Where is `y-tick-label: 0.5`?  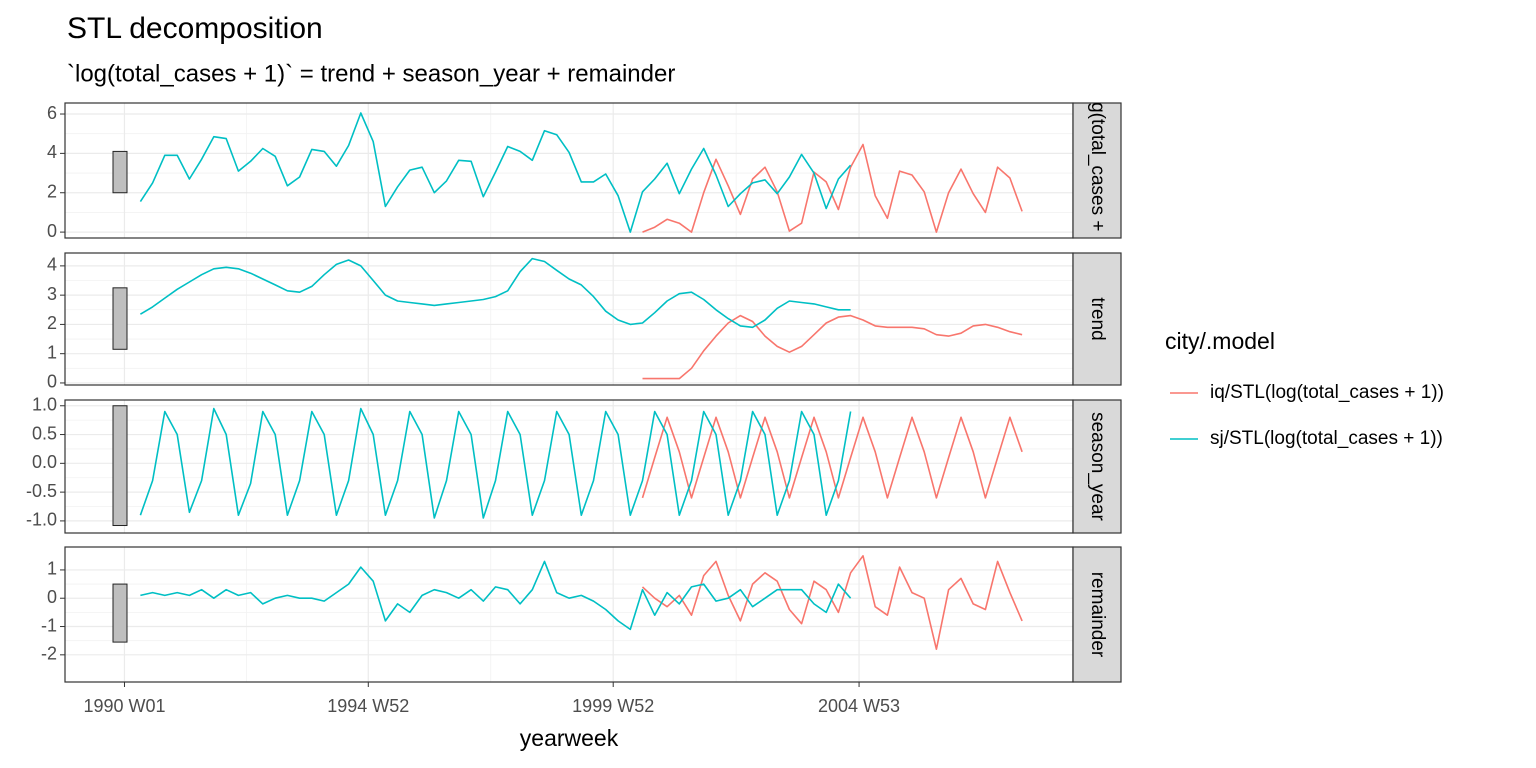 y-tick-label: 0.5 is located at coordinates (44, 433).